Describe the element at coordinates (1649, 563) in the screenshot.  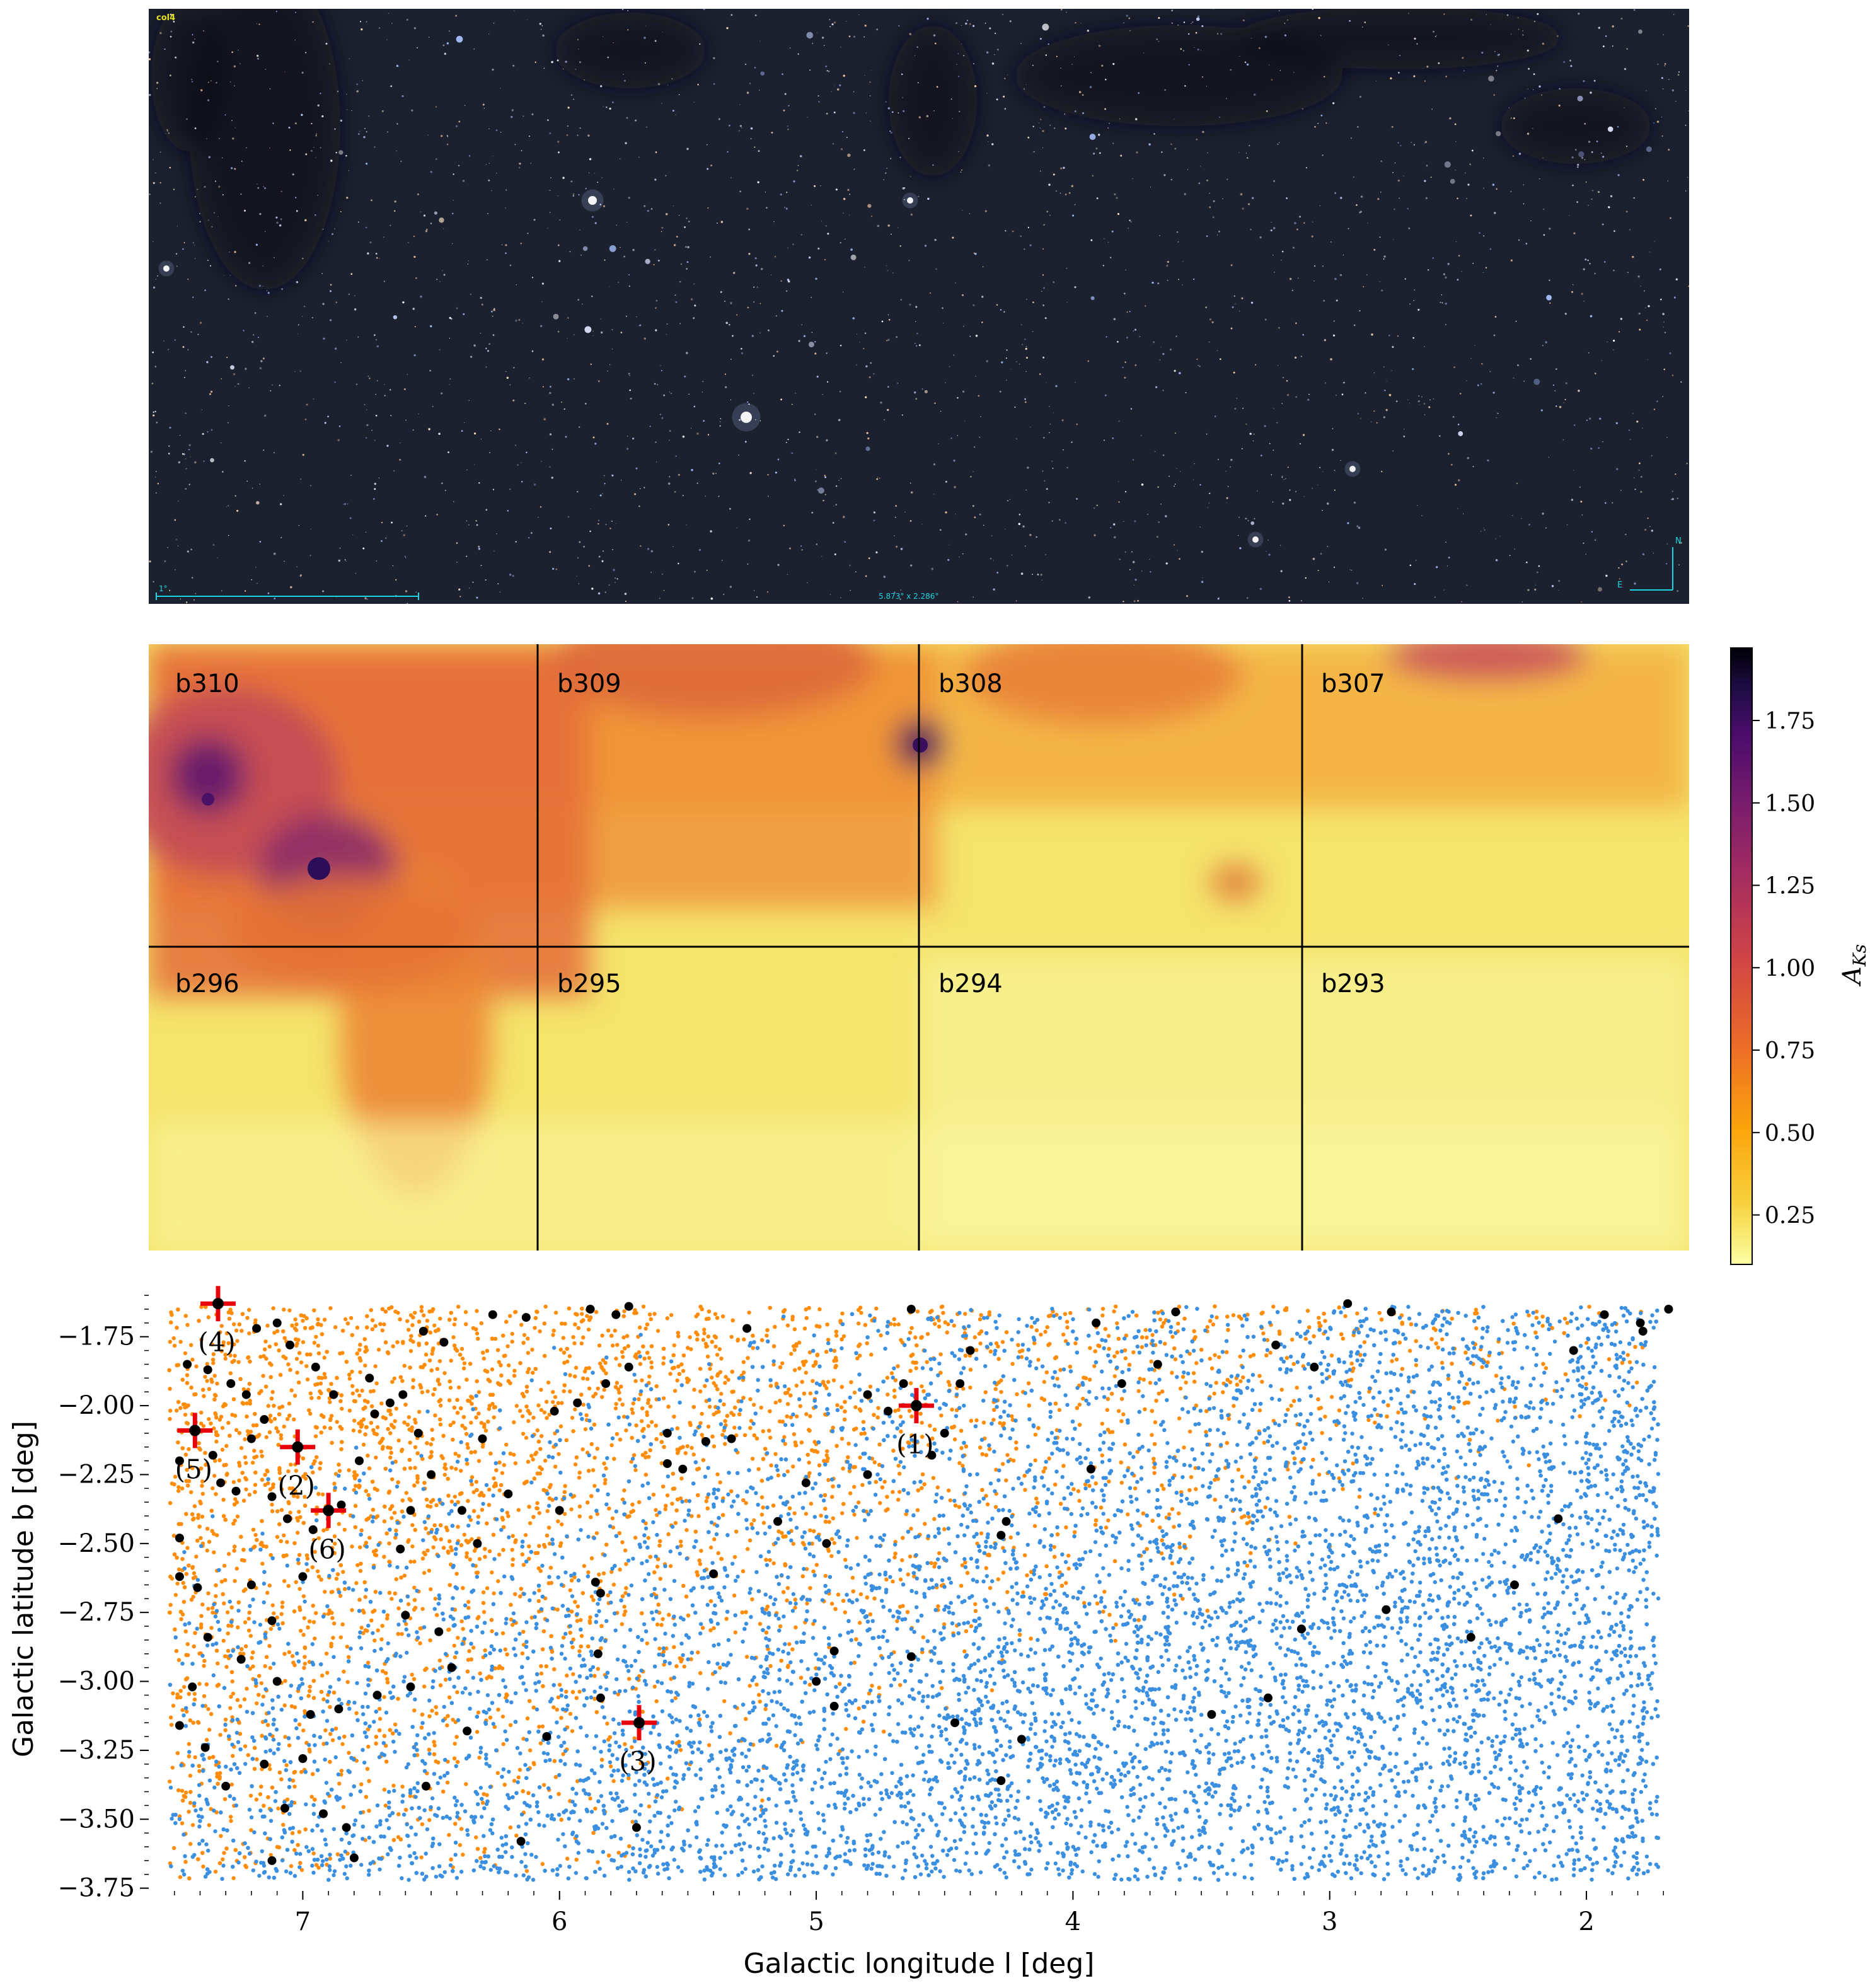
I see `compass: N E` at that location.